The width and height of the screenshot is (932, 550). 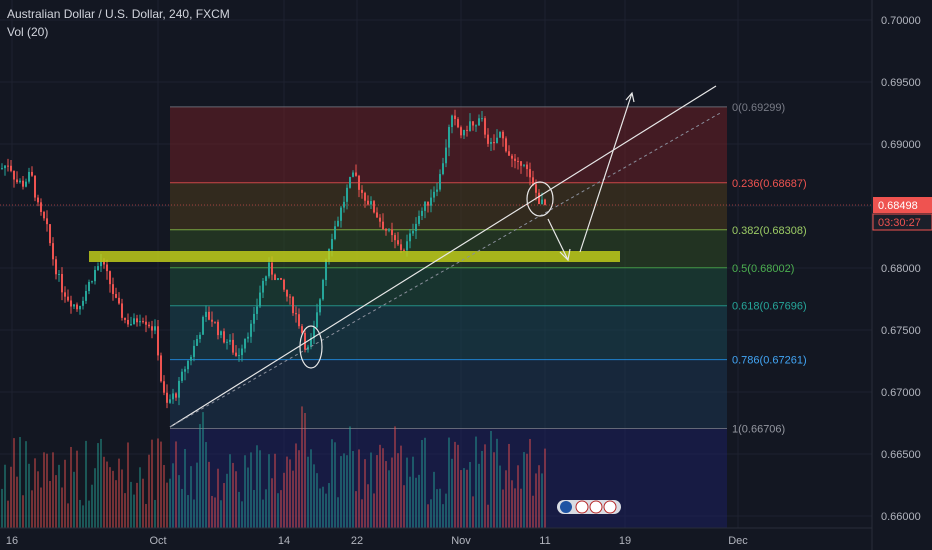 I want to click on fib-level-label: 1(0.66706), so click(x=758, y=429).